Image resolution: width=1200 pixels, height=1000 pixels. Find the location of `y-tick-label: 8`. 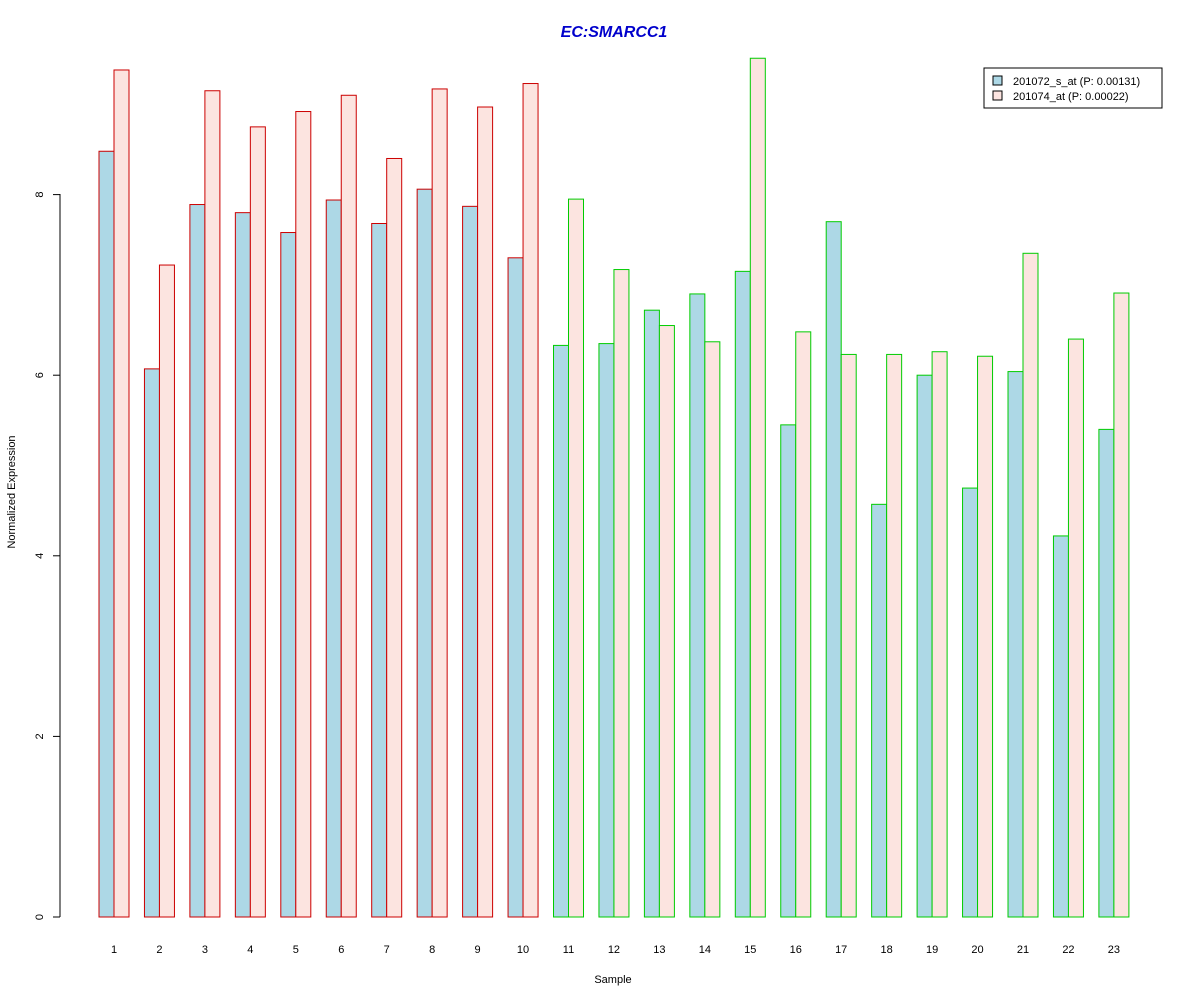

y-tick-label: 8 is located at coordinates (40, 195).